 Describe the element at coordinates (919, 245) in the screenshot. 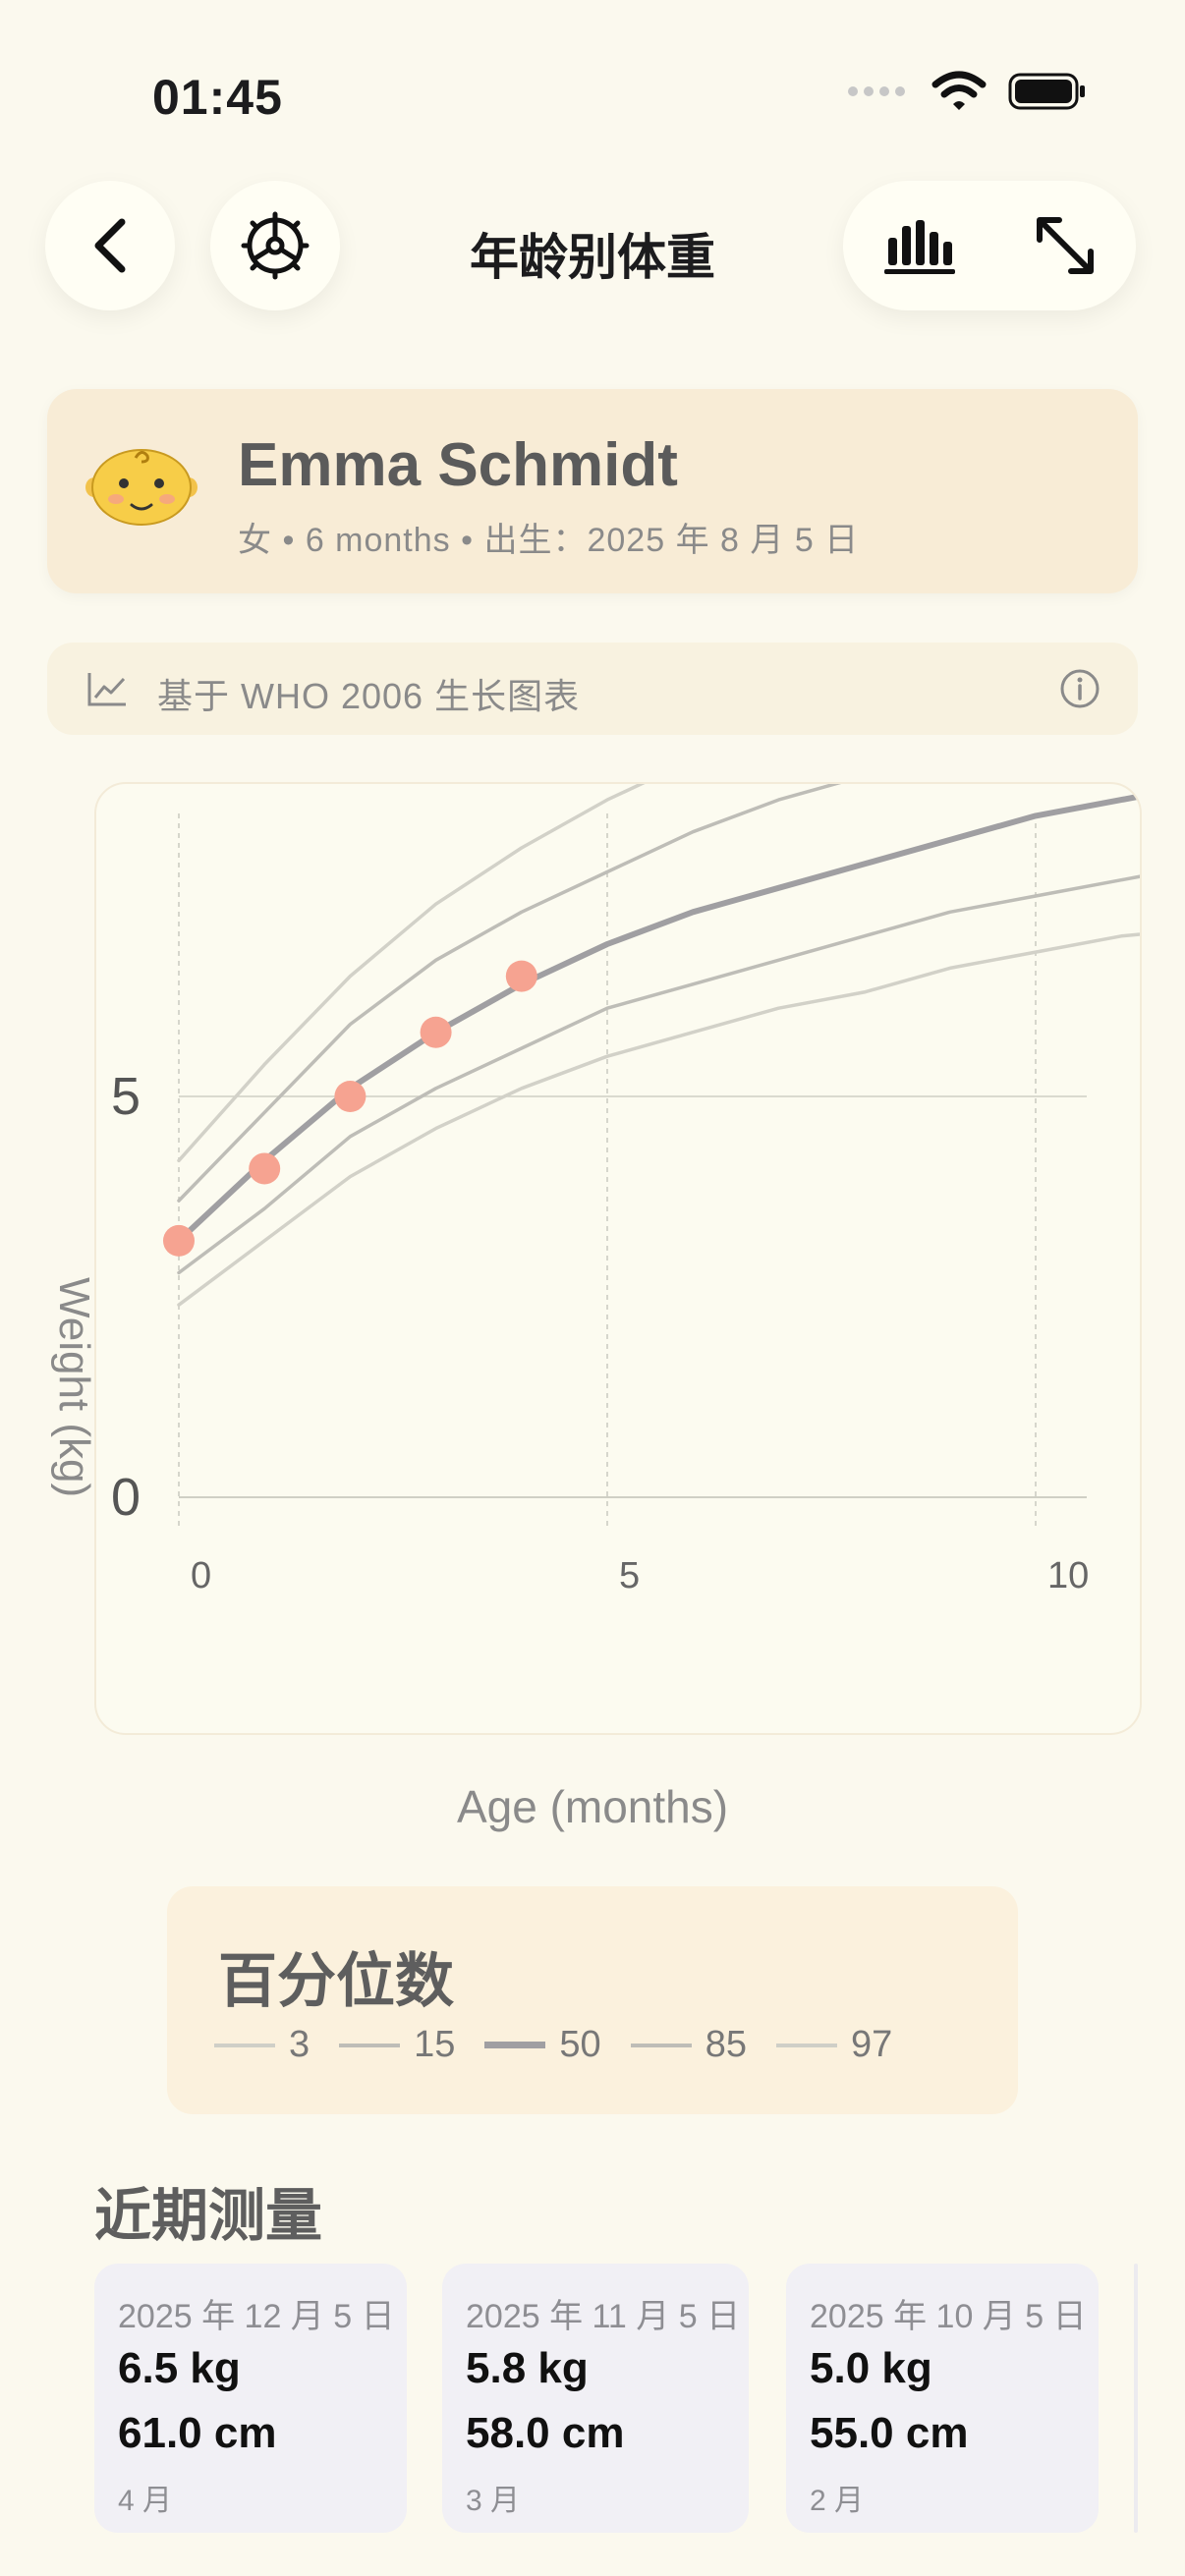

I see `bar-chart-icon` at that location.